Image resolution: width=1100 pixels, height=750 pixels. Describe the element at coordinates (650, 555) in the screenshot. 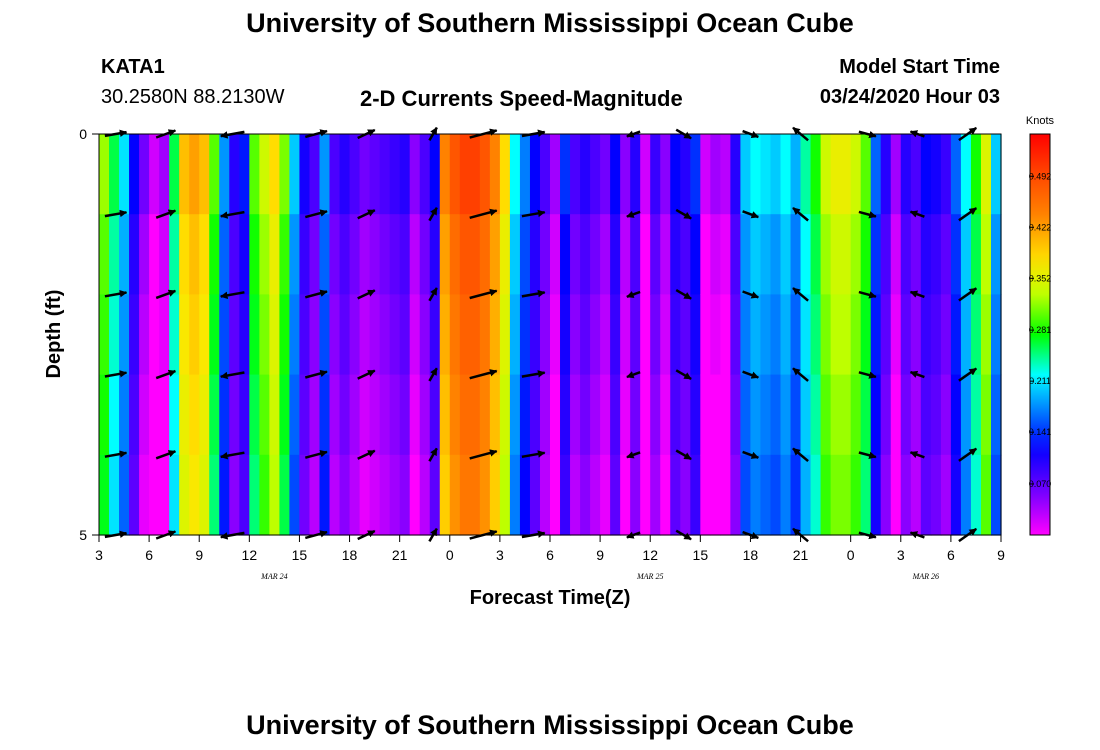

I see `x-tick-label: 12` at that location.